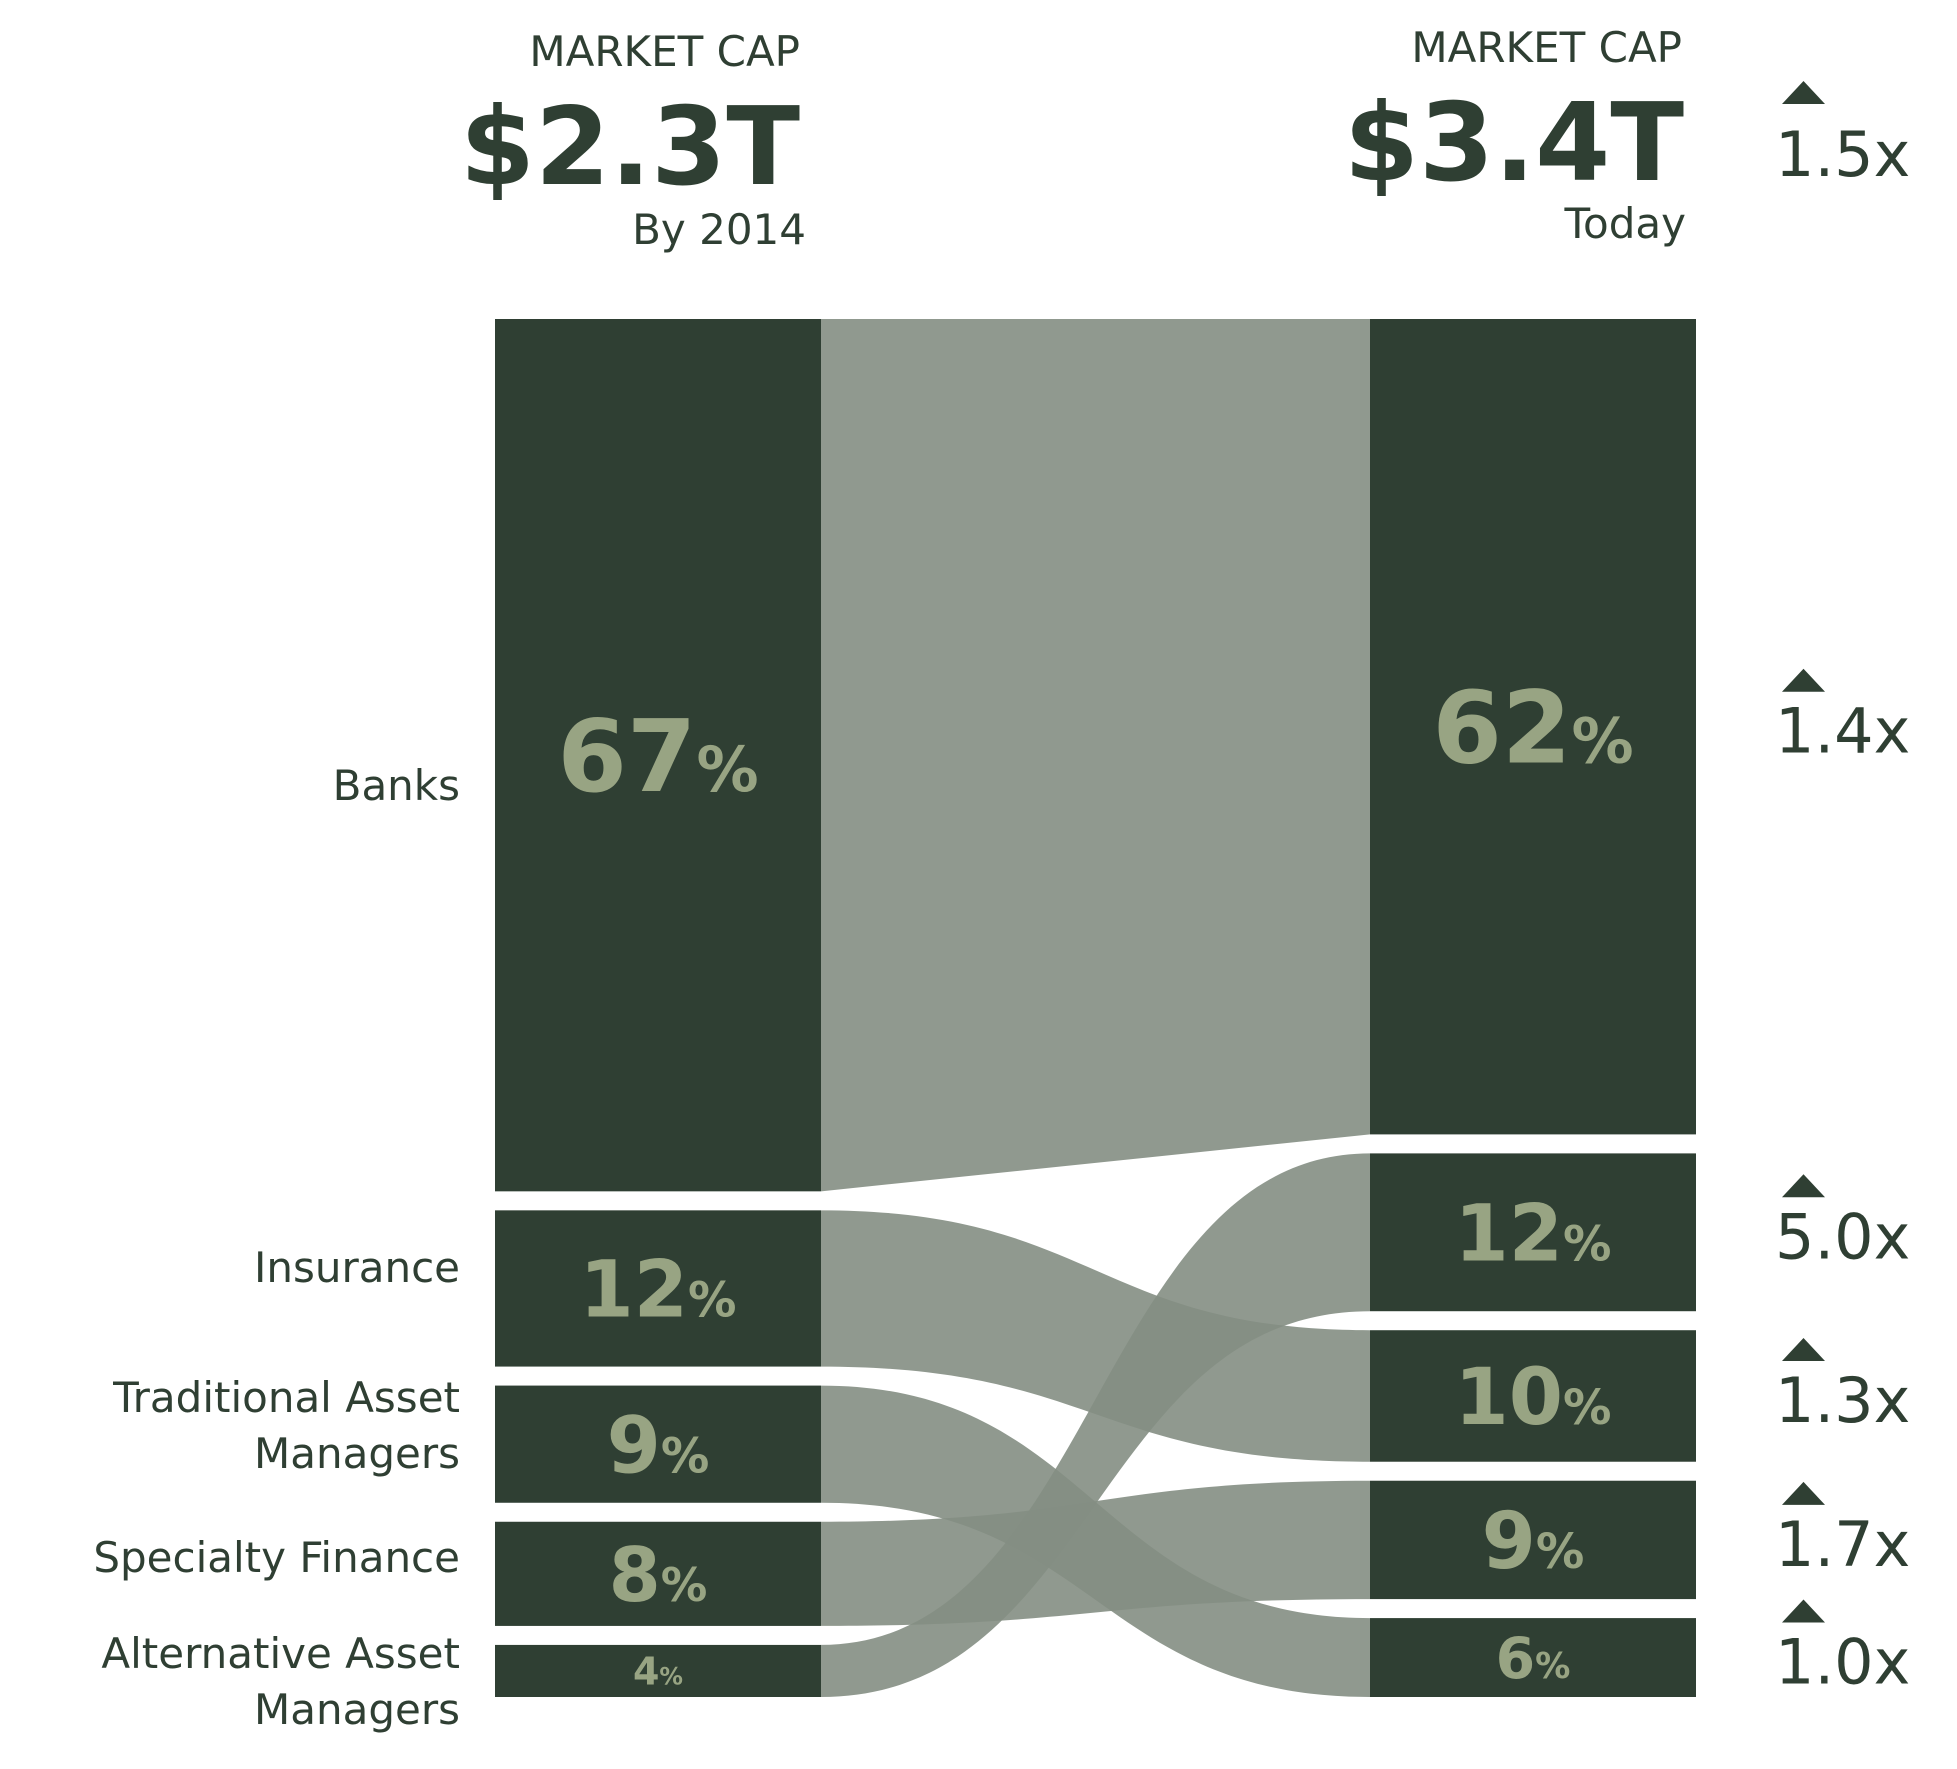 The image size is (1957, 1769). I want to click on bar-2014-banks, so click(658, 755).